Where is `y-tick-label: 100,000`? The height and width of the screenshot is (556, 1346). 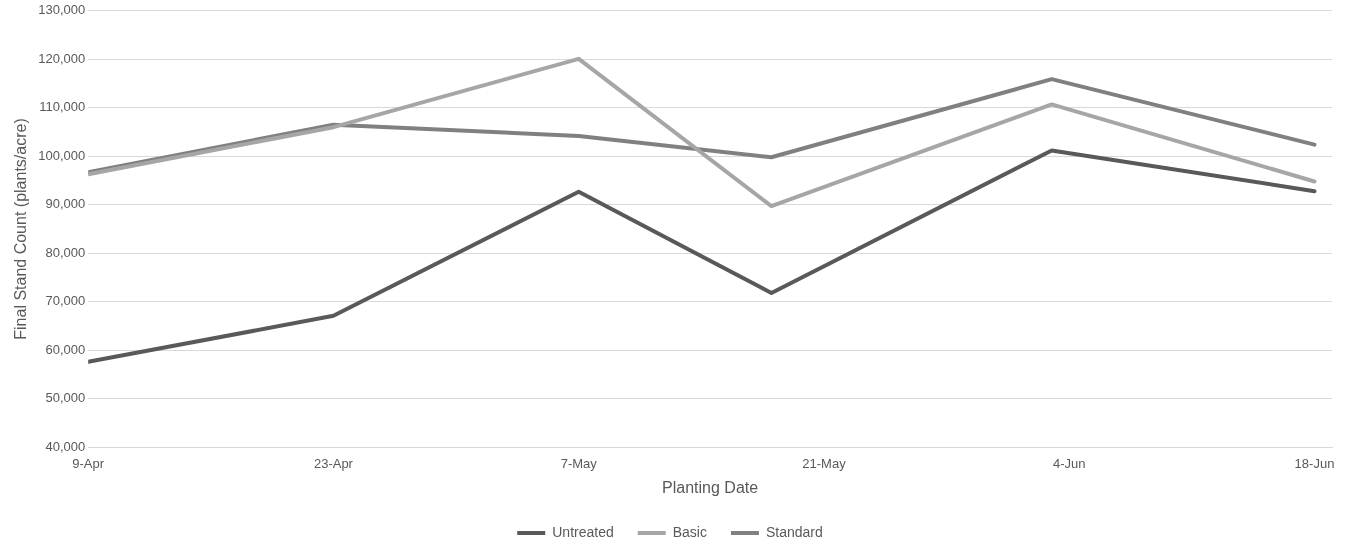
y-tick-label: 100,000 is located at coordinates (62, 155).